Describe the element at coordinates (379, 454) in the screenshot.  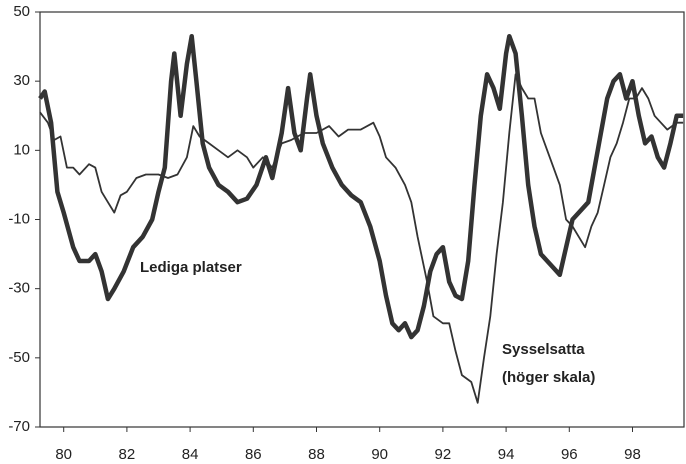
I see `x-tick-label: 90` at that location.